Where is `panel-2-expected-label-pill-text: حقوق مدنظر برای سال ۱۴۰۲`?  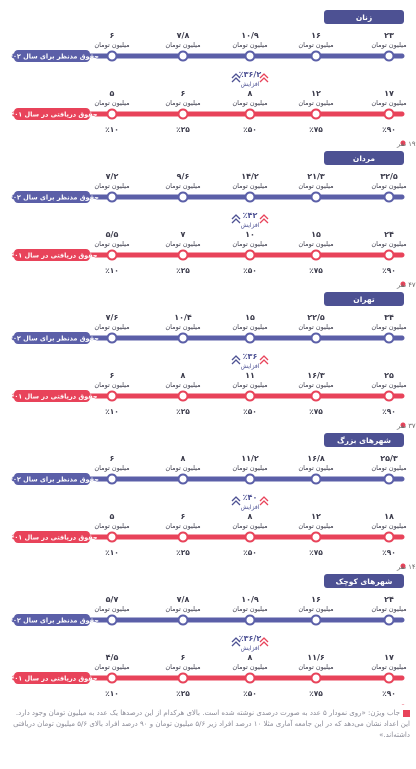 panel-2-expected-label-pill-text: حقوق مدنظر برای سال ۱۴۰۲ is located at coordinates (52, 198).